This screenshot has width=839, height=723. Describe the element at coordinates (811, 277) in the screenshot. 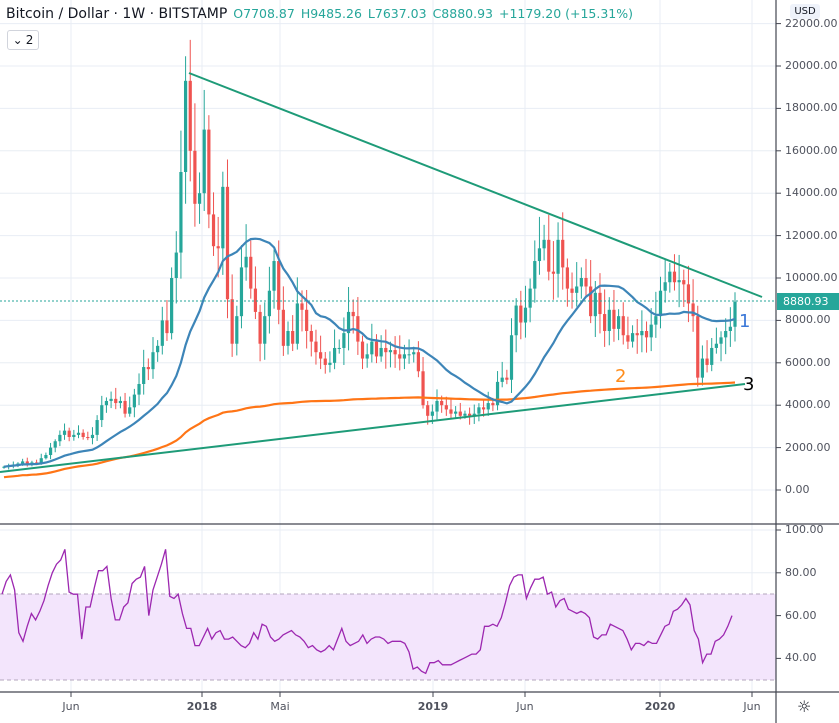

I see `price-tick-label: 10000.00` at that location.